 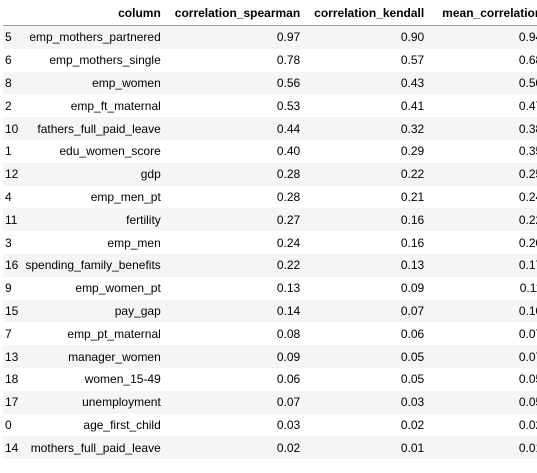 I want to click on table-row: 11 fertility 0.27 0.16 0.22, so click(x=270, y=220).